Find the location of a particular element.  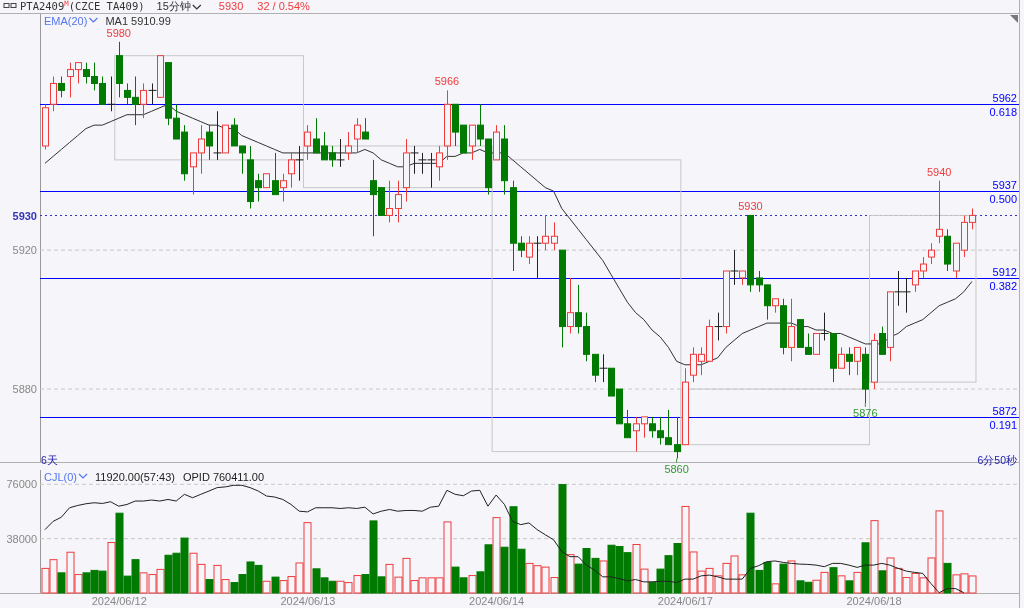

annotation: 5980 is located at coordinates (118, 32).